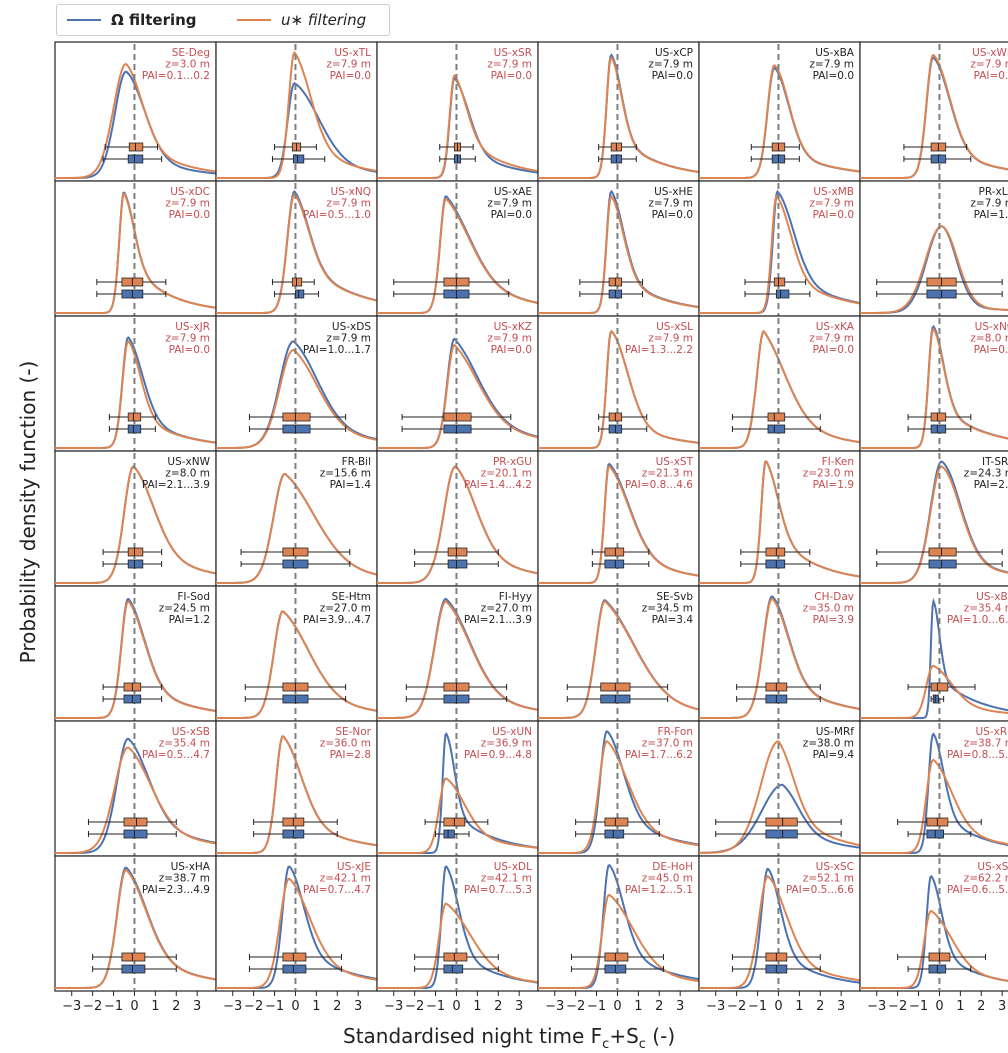 The image size is (1008, 1053). Describe the element at coordinates (71, 1006) in the screenshot. I see `x-tick-label: −3` at that location.